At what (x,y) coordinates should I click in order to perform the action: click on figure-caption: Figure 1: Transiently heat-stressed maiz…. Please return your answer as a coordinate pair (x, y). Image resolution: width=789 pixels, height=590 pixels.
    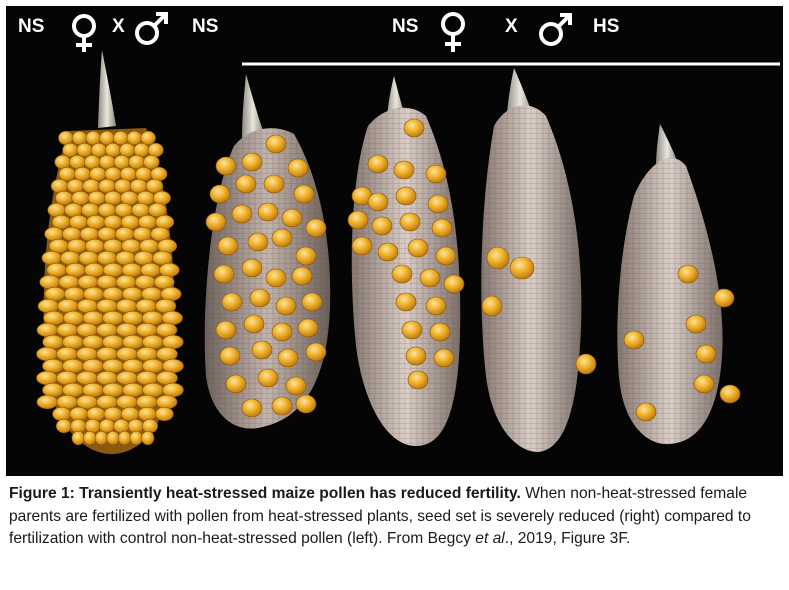
    Looking at the image, I should click on (395, 517).